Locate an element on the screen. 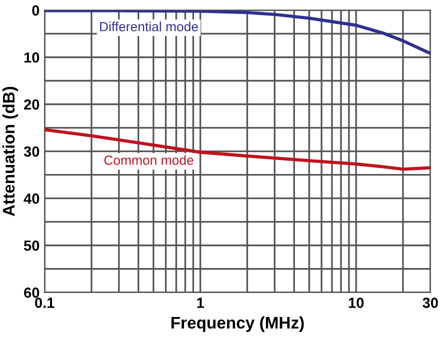  x-tick-label: 0.1 is located at coordinates (44, 303).